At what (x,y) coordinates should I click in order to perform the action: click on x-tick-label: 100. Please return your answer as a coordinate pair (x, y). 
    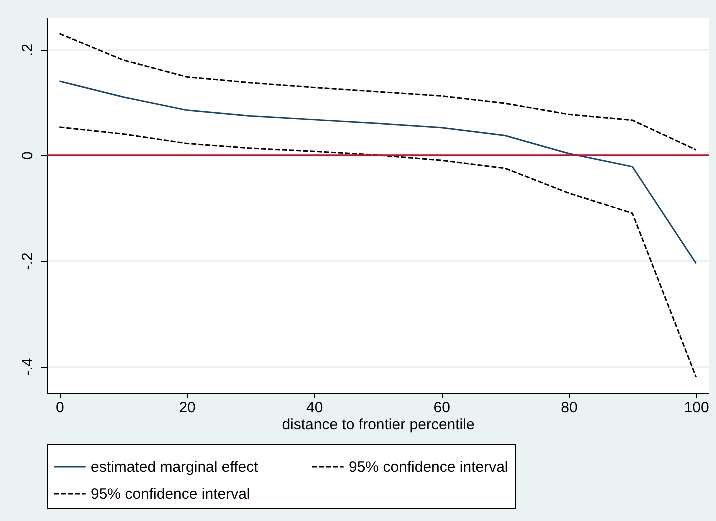
    Looking at the image, I should click on (697, 408).